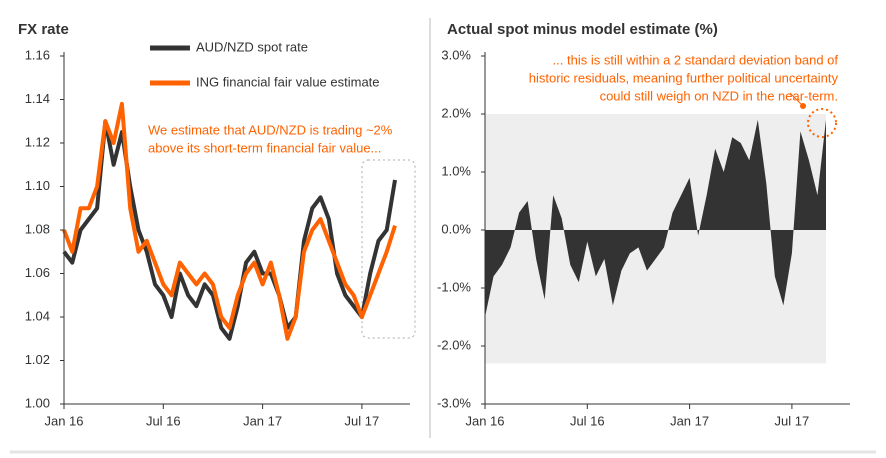 The width and height of the screenshot is (886, 458). I want to click on y-tick-label: 1.14, so click(37, 98).